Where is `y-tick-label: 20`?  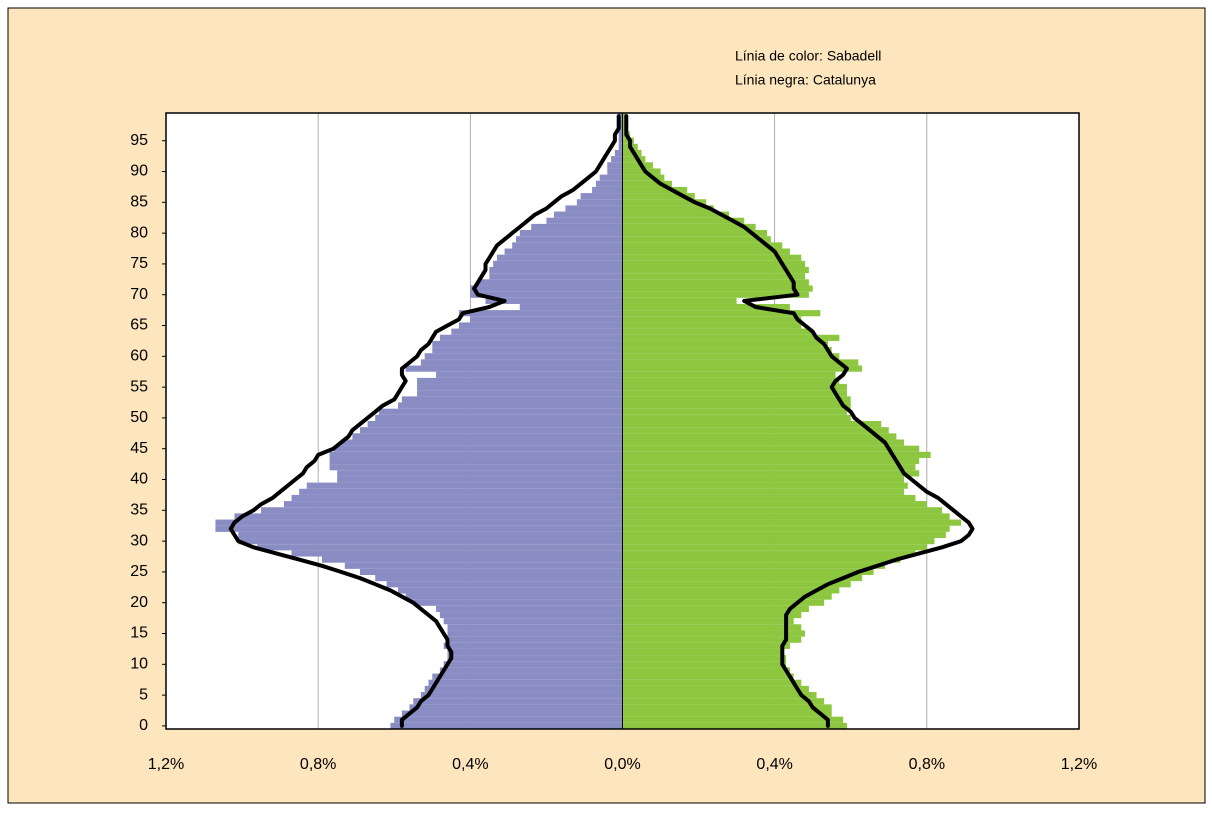
y-tick-label: 20 is located at coordinates (139, 602).